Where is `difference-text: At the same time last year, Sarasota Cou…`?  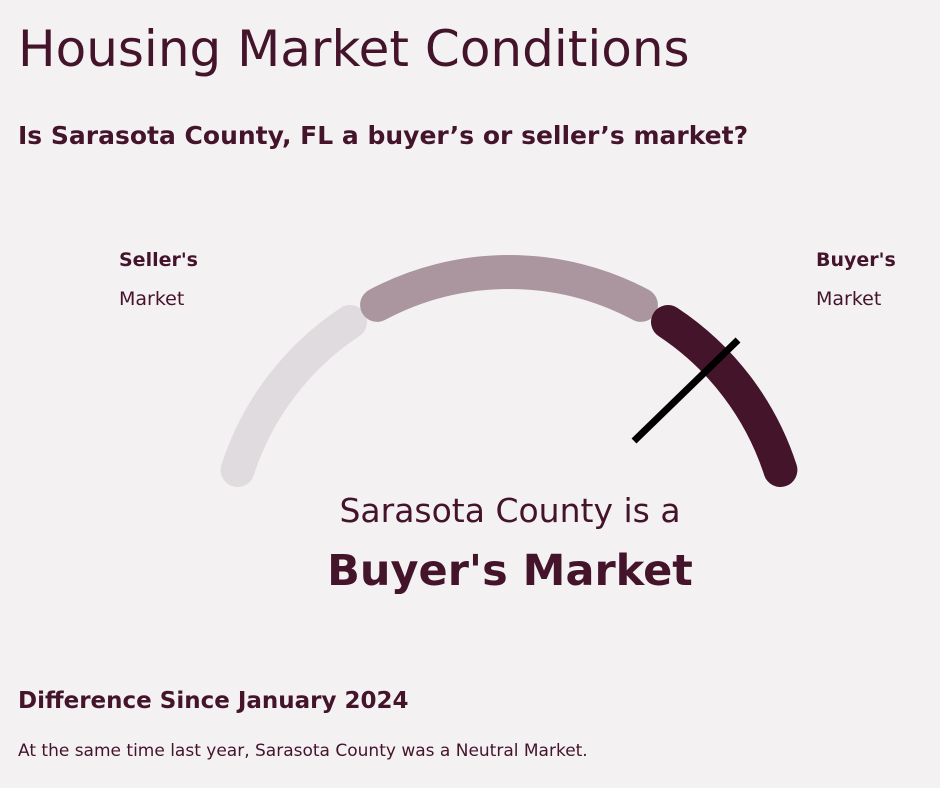
difference-text: At the same time last year, Sarasota Cou… is located at coordinates (303, 751).